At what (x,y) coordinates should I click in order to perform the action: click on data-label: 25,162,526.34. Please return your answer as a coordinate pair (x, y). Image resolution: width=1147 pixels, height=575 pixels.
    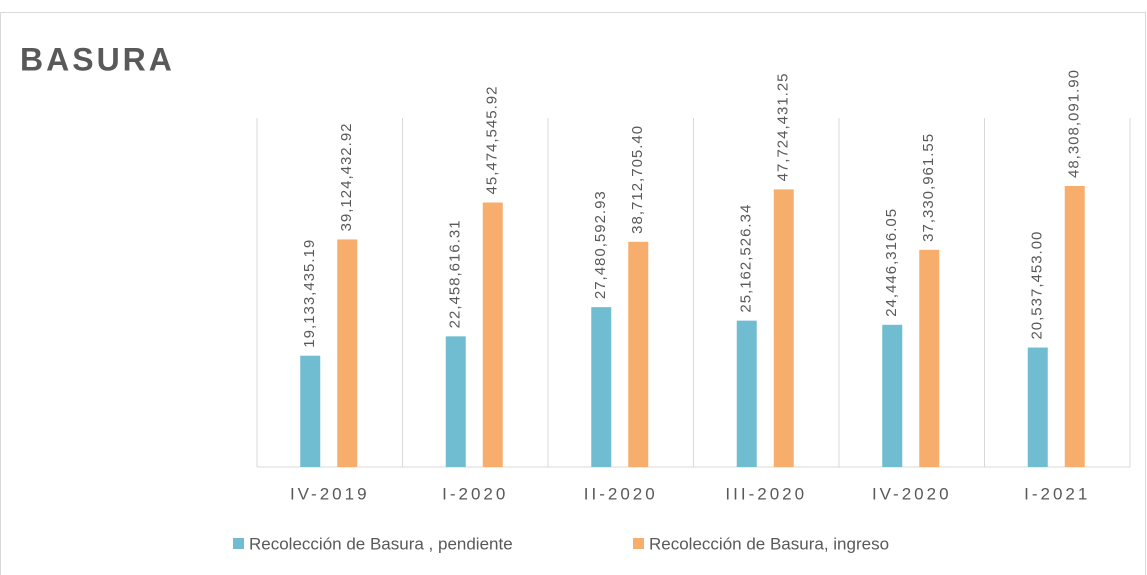
    Looking at the image, I should click on (746, 258).